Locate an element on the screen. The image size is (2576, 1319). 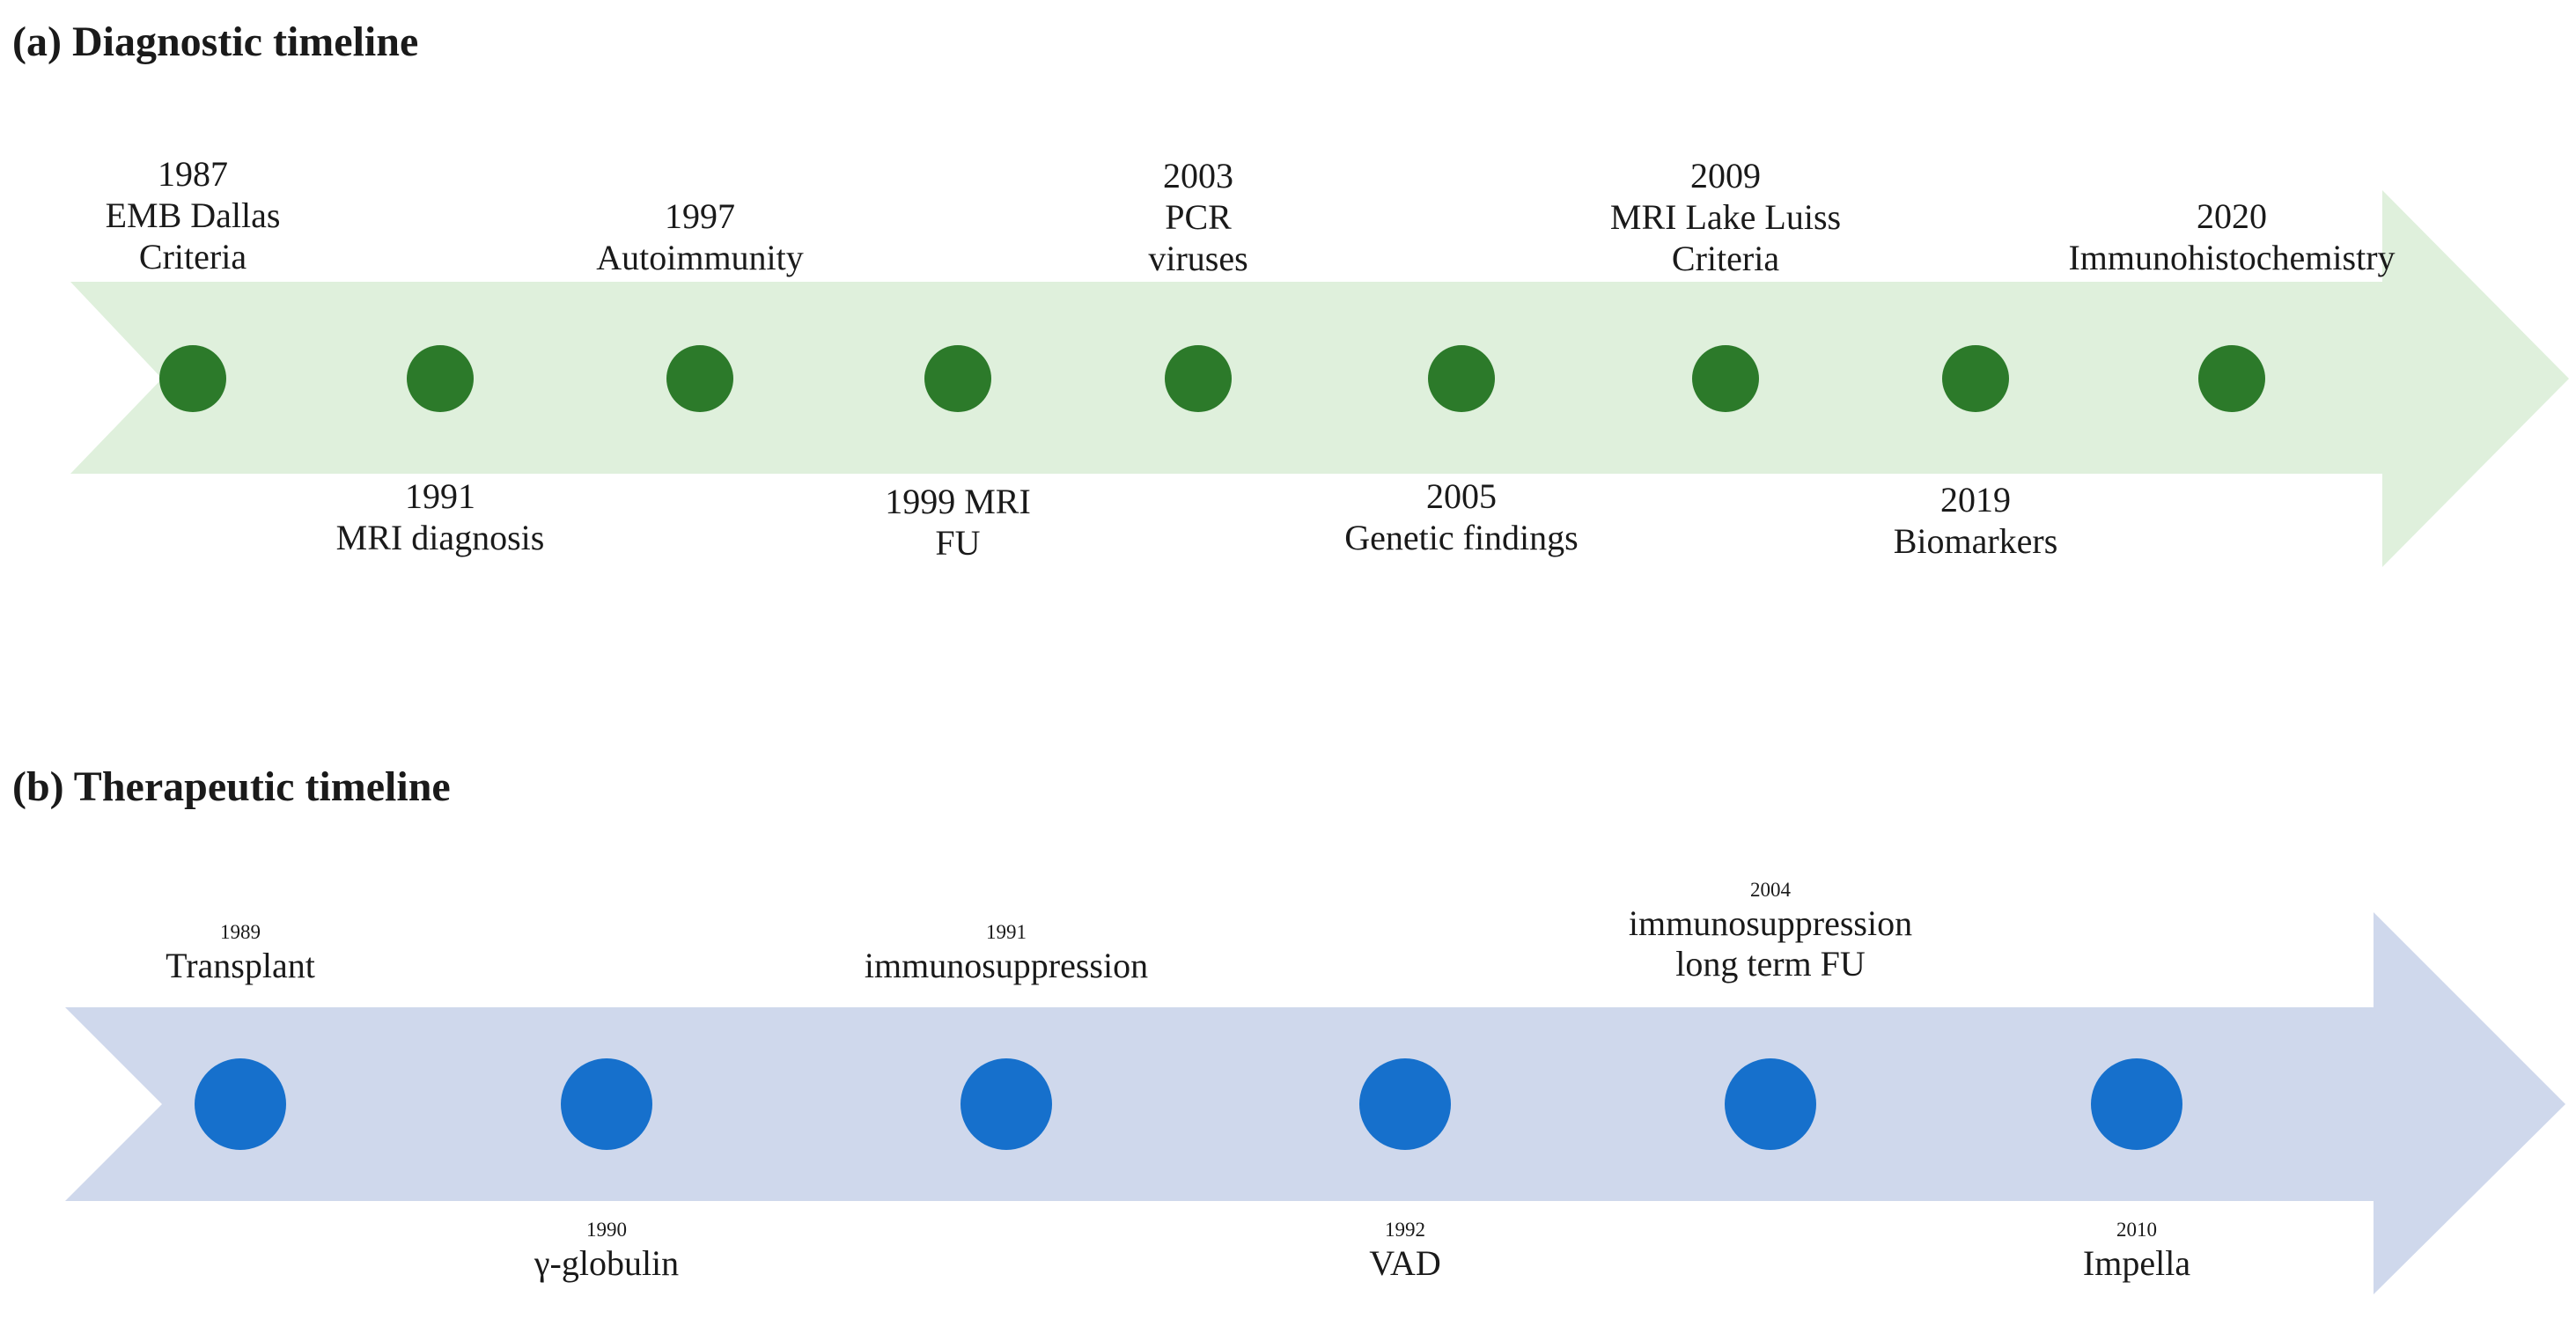
diagnostic-milestone-label: 2009 MRI Lake Luiss Criteria is located at coordinates (1726, 217).